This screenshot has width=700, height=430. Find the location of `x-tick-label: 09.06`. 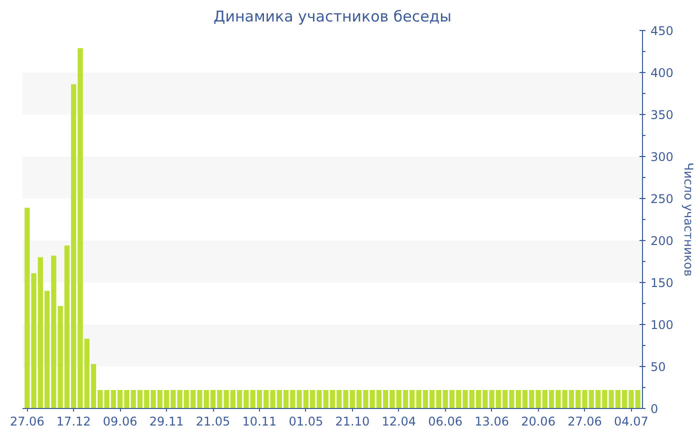

x-tick-label: 09.06 is located at coordinates (120, 421).